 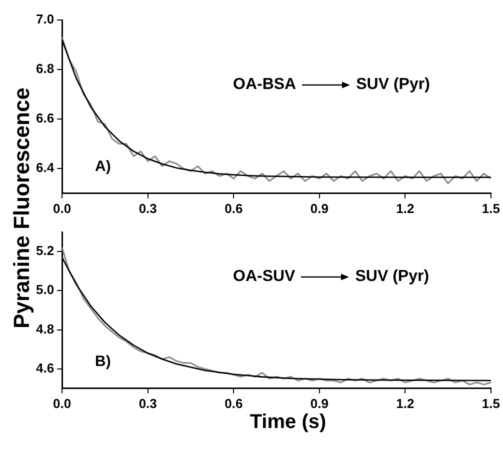 What do you see at coordinates (103, 361) in the screenshot?
I see `annotation: B)` at bounding box center [103, 361].